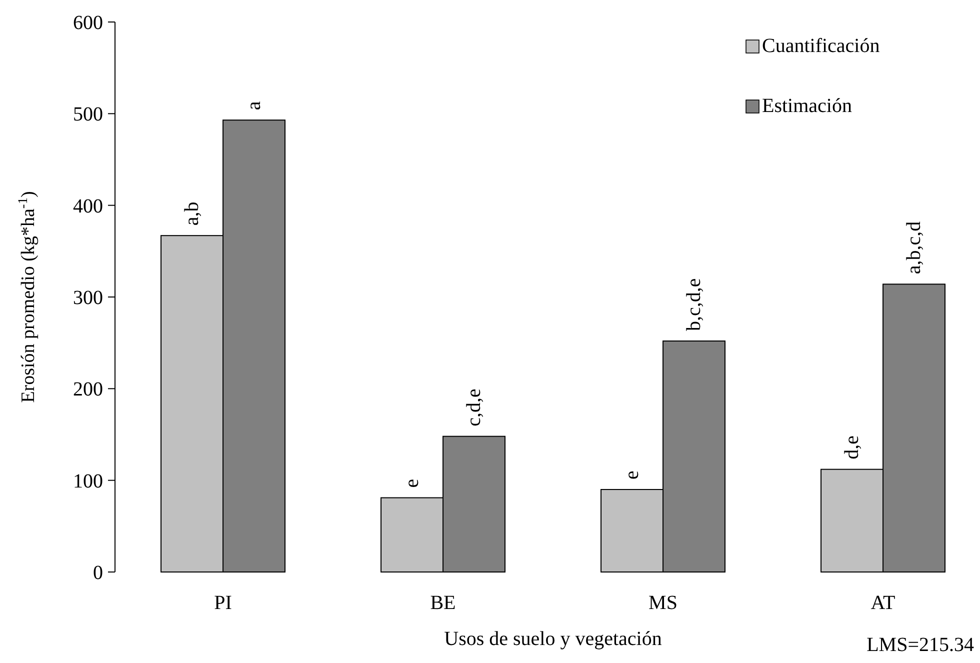  What do you see at coordinates (88, 298) in the screenshot?
I see `y-tick-label: 300` at bounding box center [88, 298].